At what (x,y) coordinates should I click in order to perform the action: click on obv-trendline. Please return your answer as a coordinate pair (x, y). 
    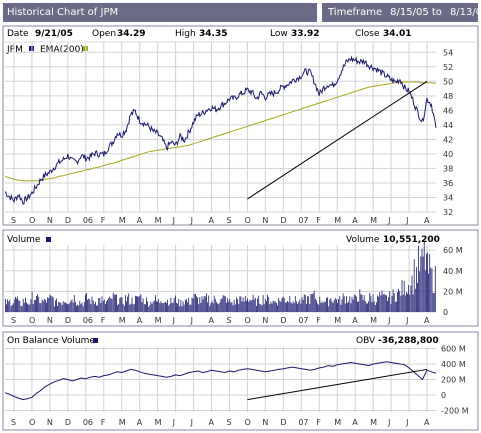
    Looking at the image, I should click on (337, 384).